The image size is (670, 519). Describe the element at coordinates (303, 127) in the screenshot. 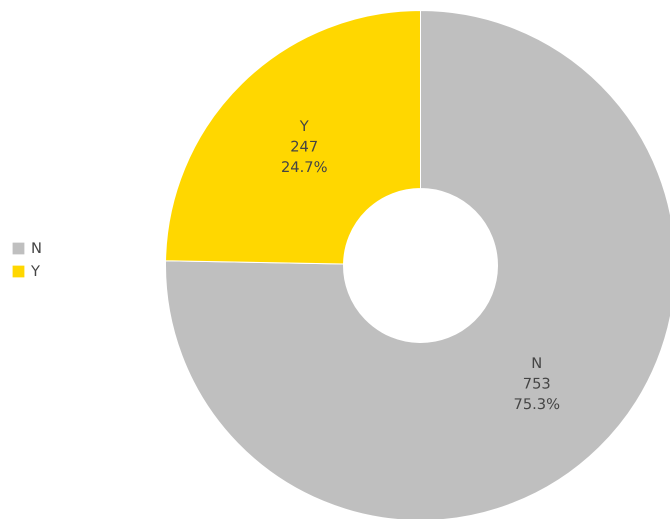

I see `slice-label: Y` at that location.